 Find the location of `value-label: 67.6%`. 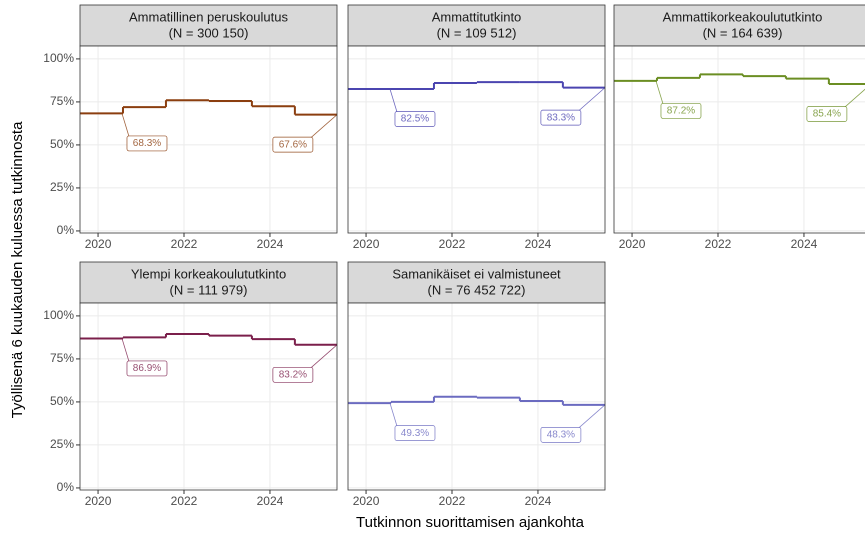

value-label: 67.6% is located at coordinates (293, 144).